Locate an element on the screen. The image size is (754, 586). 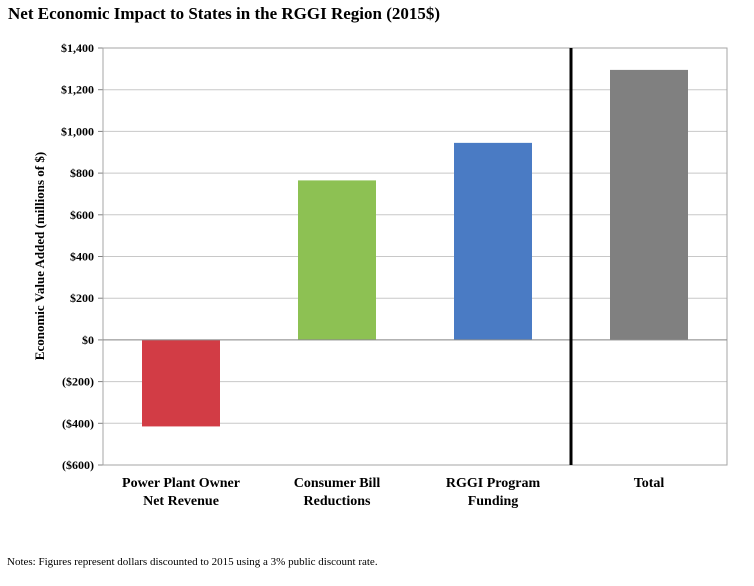
y-tick-label: ($400) is located at coordinates (78, 423).